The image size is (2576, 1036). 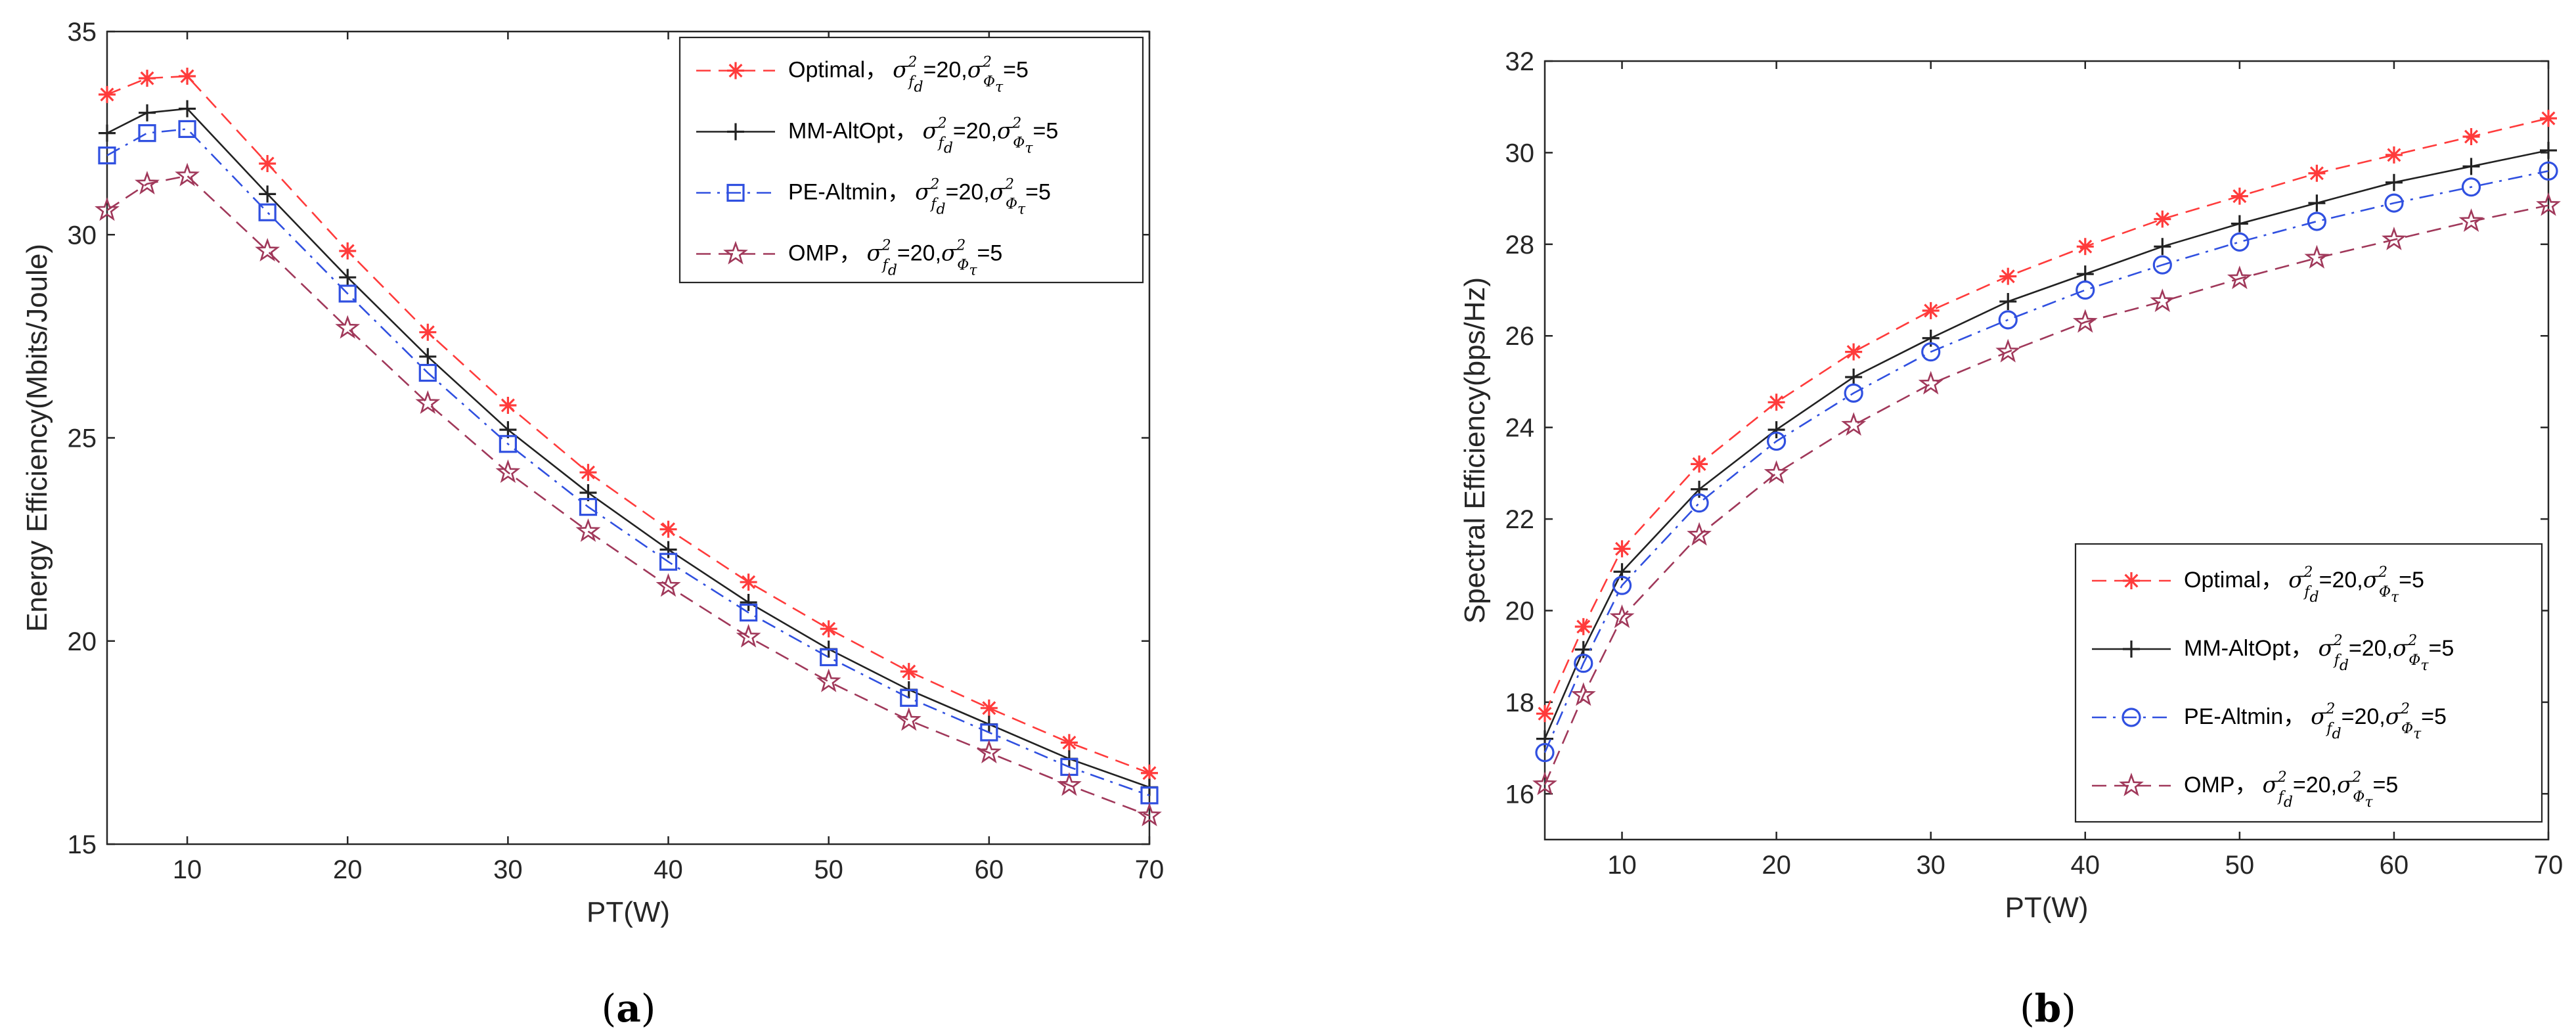 I want to click on legend-series-name: Optimal, so click(x=2222, y=580).